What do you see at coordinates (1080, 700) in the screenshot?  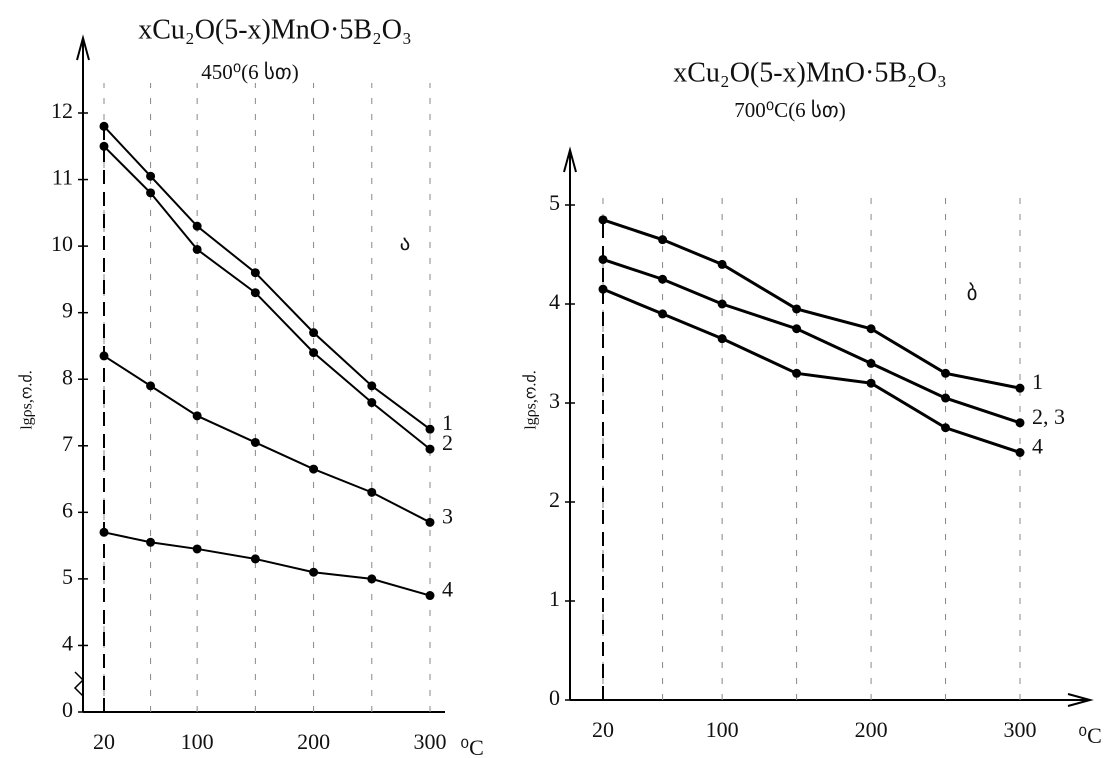 I see `x-axis-arrow` at bounding box center [1080, 700].